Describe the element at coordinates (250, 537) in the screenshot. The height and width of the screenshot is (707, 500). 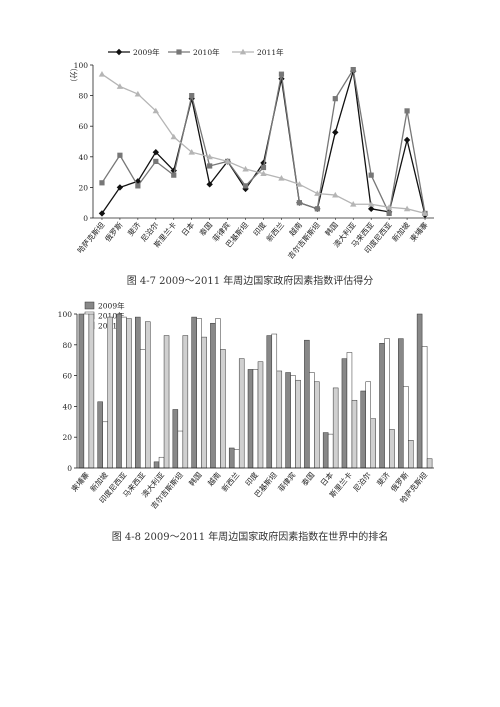
I see `figure-caption-2: 图 4-8 2009～2011 年周边国家政府因素指数在世界中的排名` at that location.